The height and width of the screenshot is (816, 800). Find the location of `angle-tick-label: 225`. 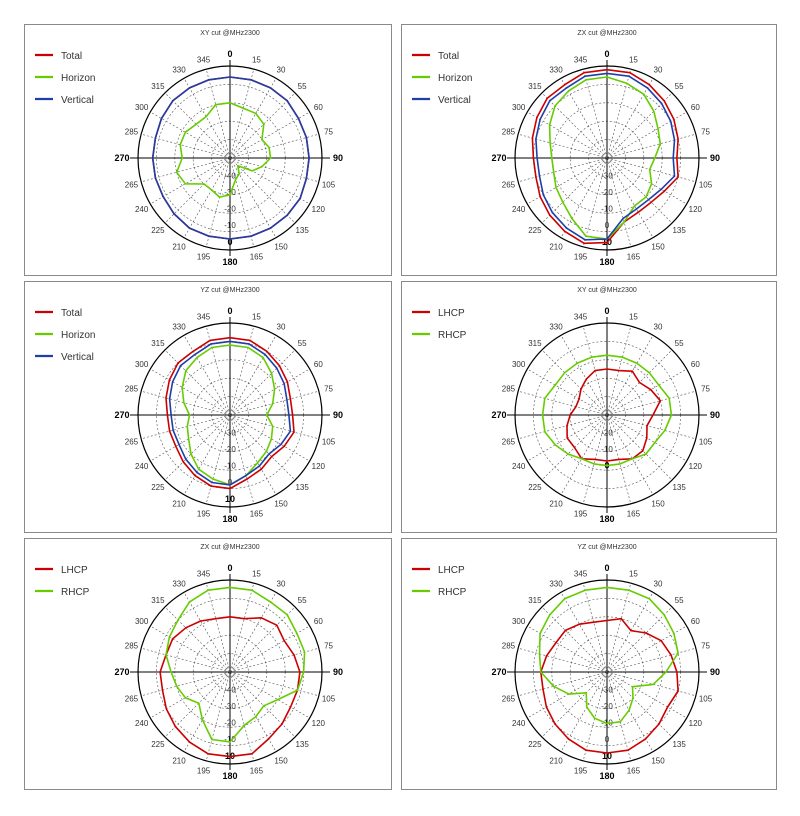

angle-tick-label: 225 is located at coordinates (158, 744).